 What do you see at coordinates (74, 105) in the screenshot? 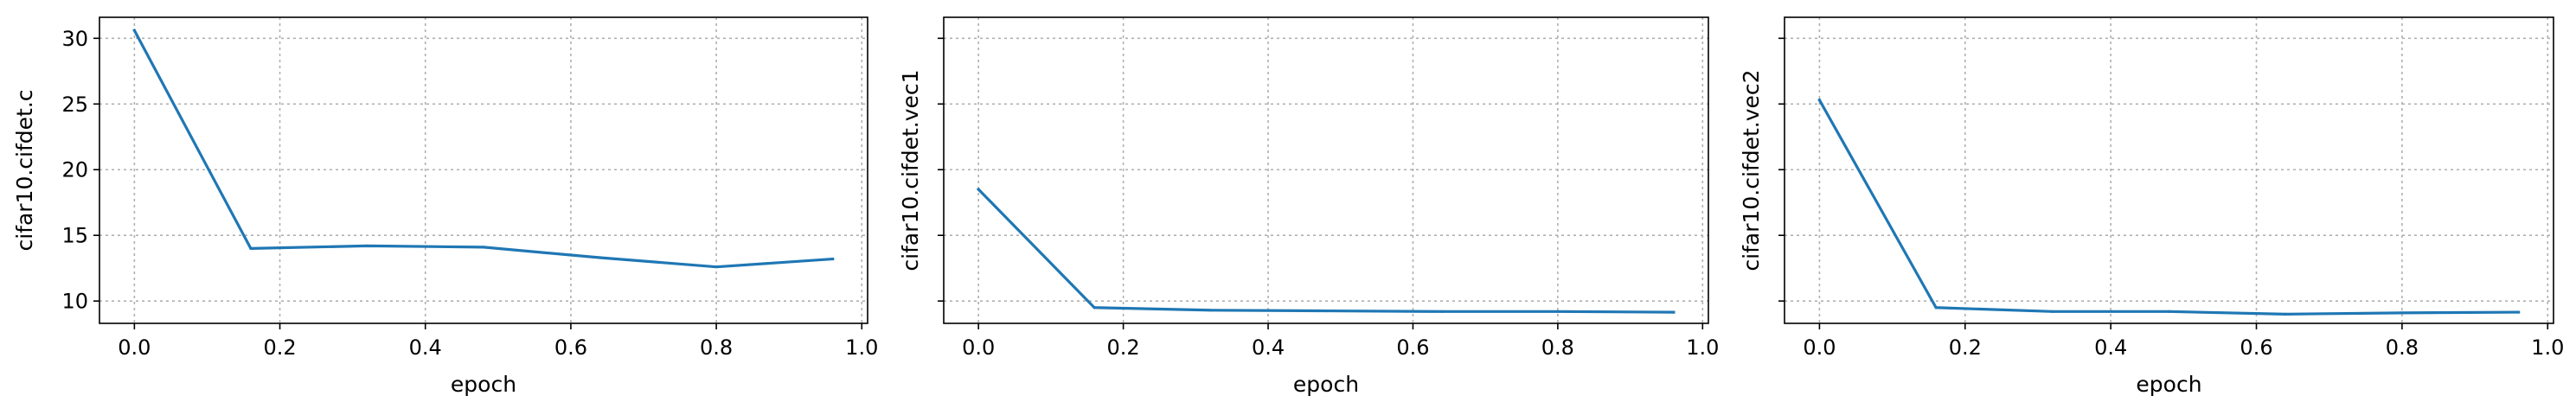
I see `y-tick-label-3: 25` at bounding box center [74, 105].